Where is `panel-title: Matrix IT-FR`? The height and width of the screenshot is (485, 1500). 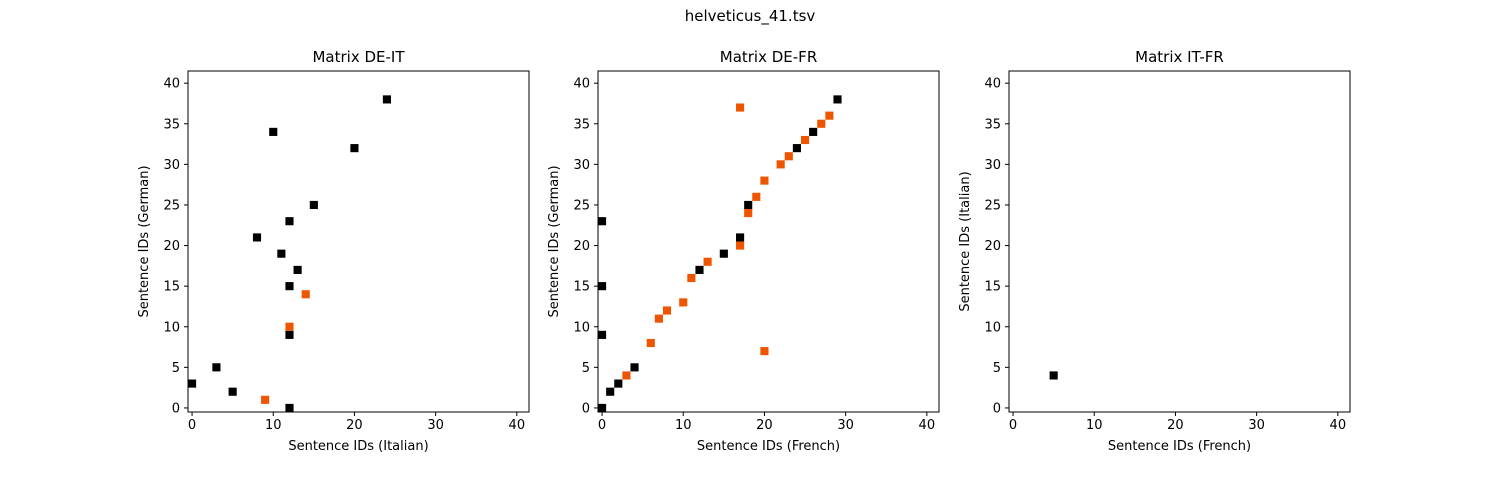
panel-title: Matrix IT-FR is located at coordinates (1179, 57).